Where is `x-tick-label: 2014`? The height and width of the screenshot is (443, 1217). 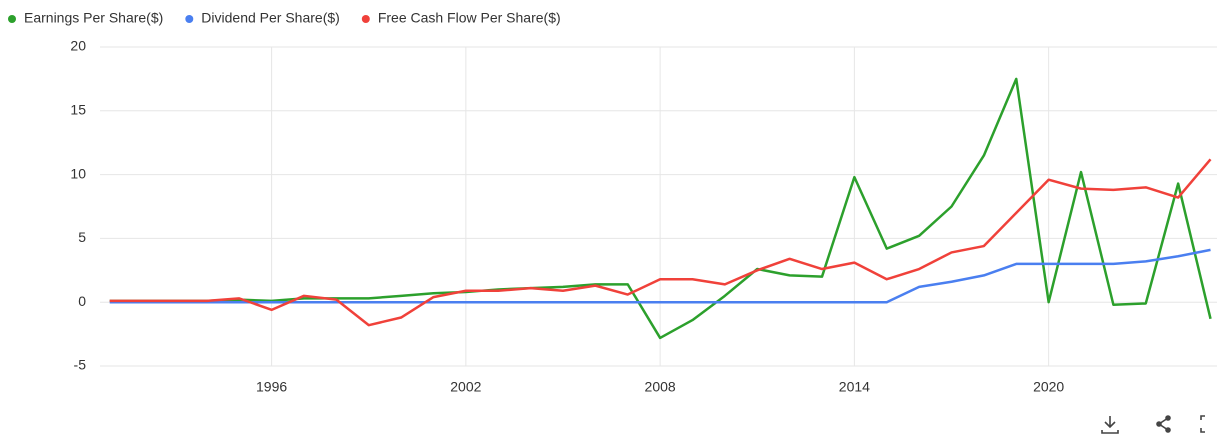 x-tick-label: 2014 is located at coordinates (854, 387).